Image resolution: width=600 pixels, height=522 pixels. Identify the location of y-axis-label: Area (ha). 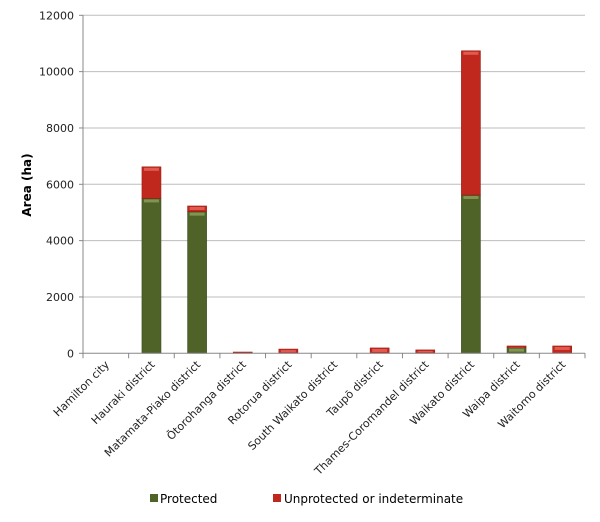
(27, 184).